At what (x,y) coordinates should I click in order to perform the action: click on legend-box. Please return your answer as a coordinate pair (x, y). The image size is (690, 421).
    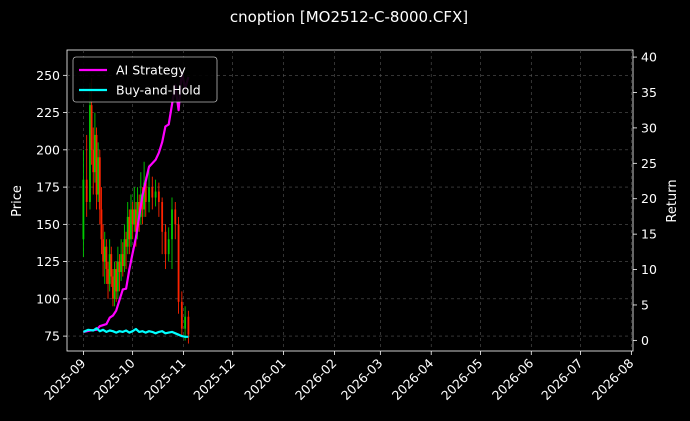
    Looking at the image, I should click on (145, 79).